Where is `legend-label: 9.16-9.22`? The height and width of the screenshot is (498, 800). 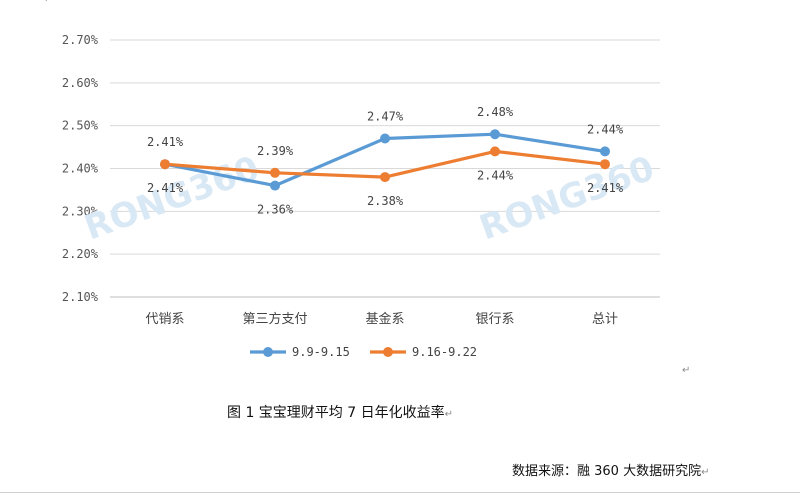 legend-label: 9.16-9.22 is located at coordinates (444, 352).